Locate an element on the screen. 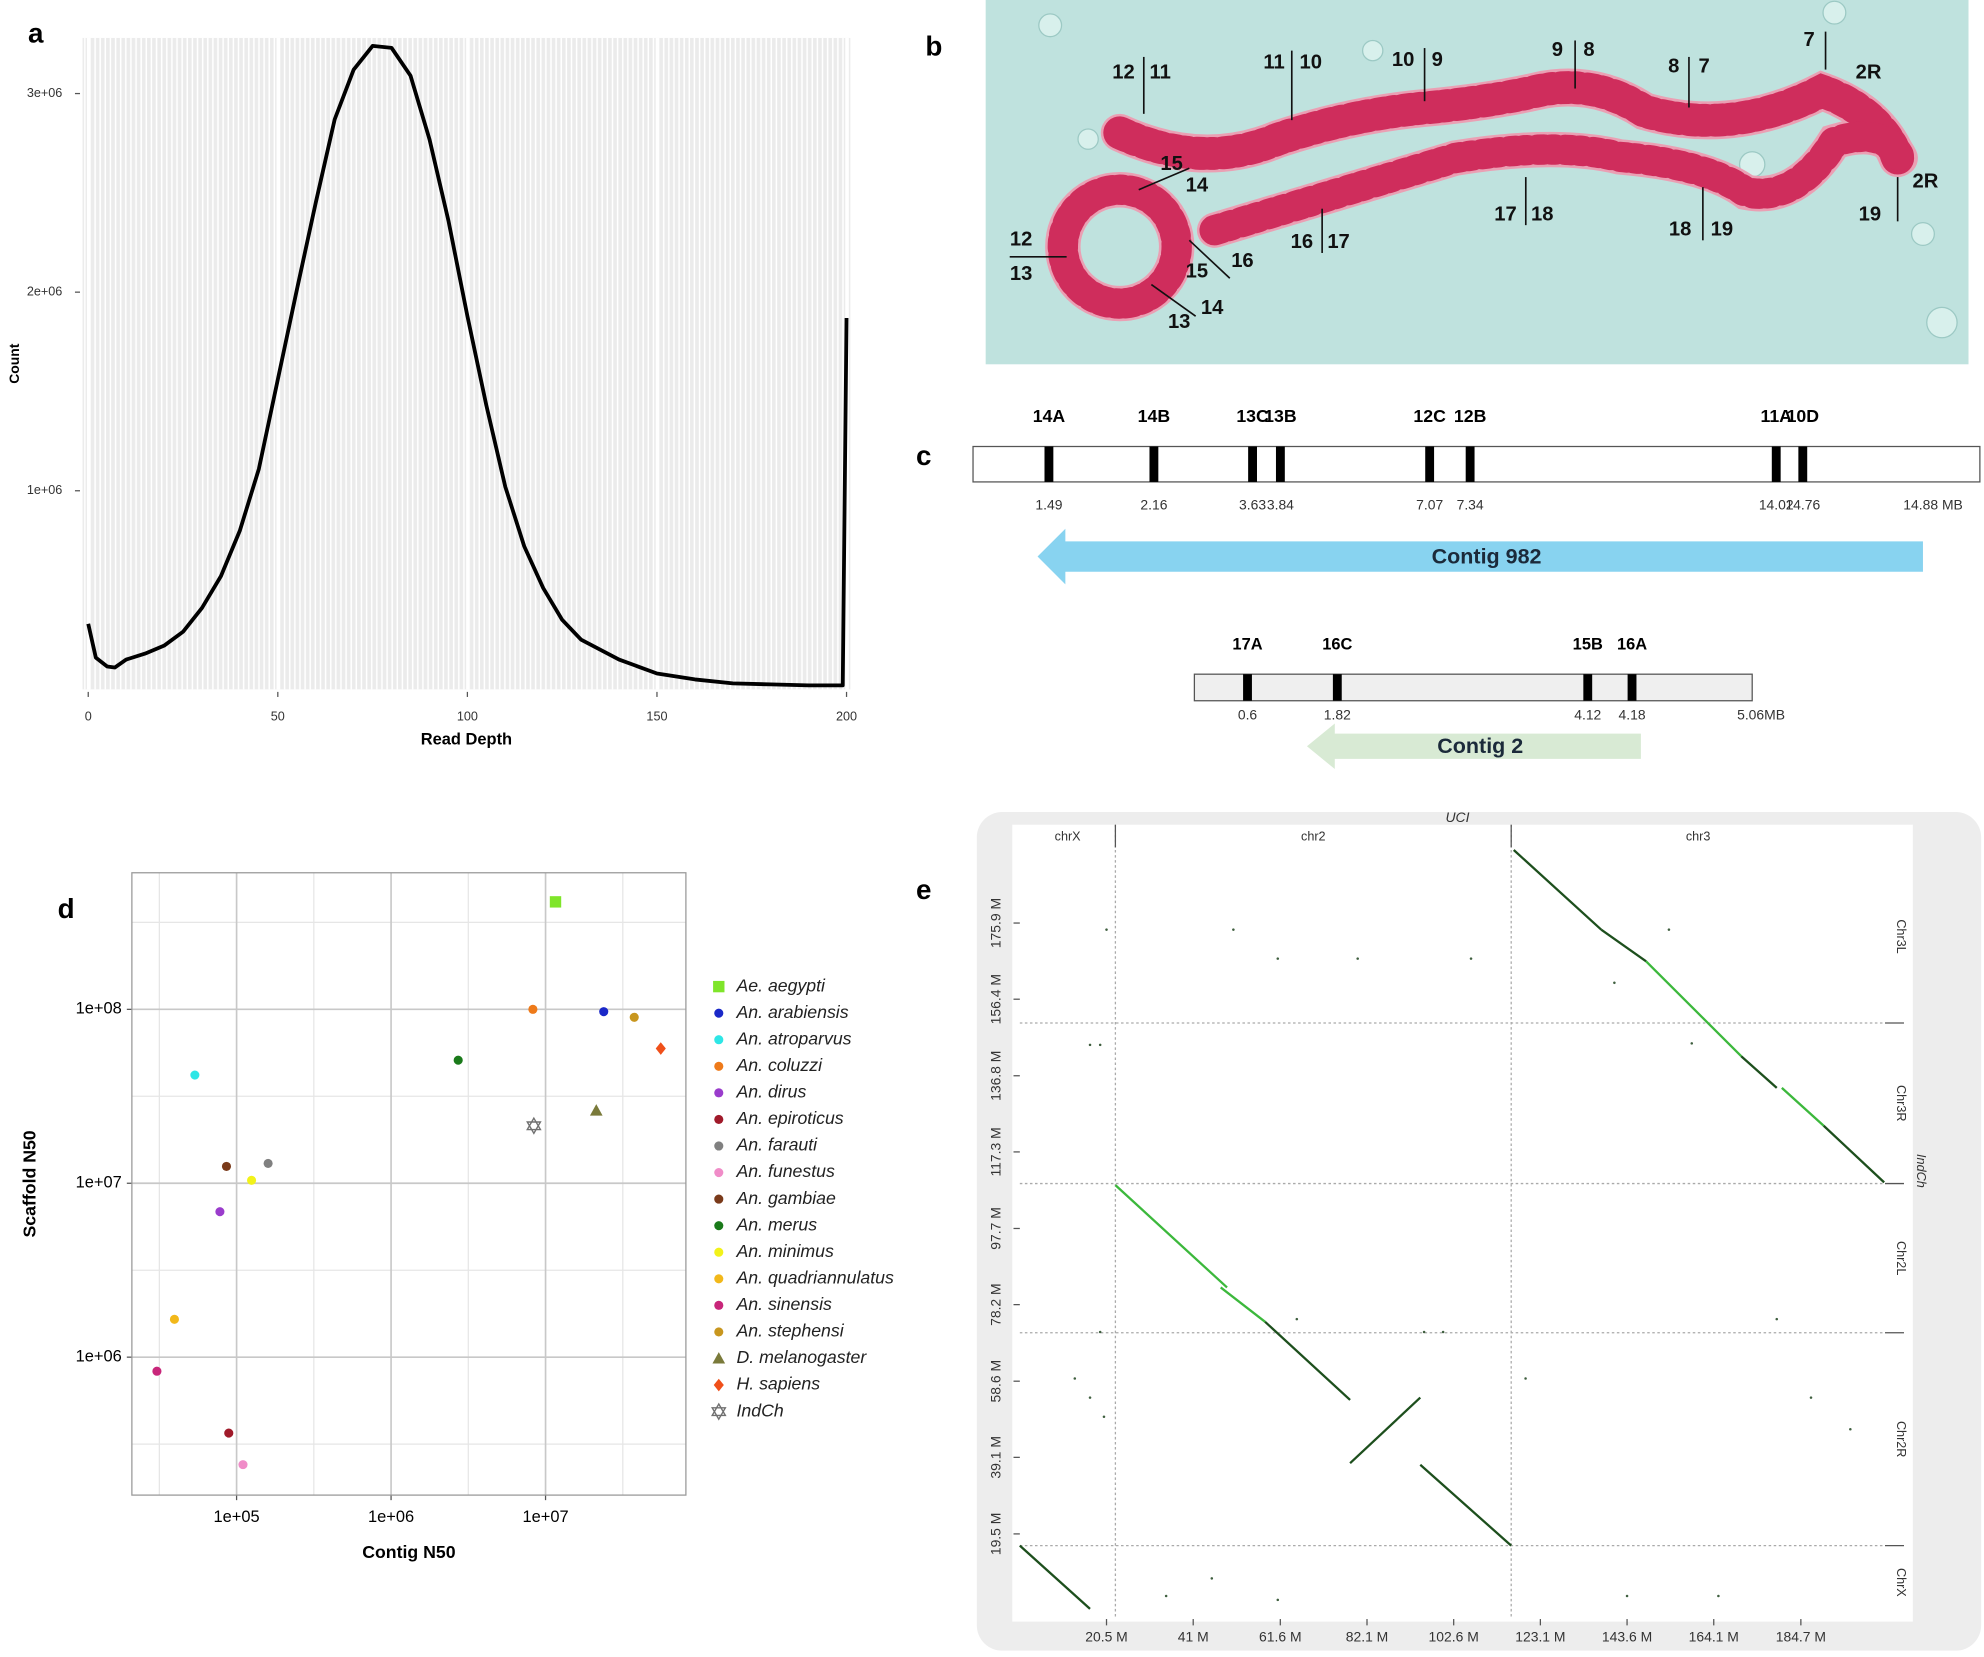  band-position: 4.18 is located at coordinates (1631, 715).